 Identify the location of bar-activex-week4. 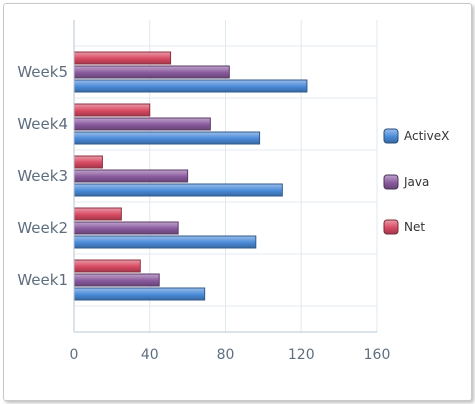
(167, 138).